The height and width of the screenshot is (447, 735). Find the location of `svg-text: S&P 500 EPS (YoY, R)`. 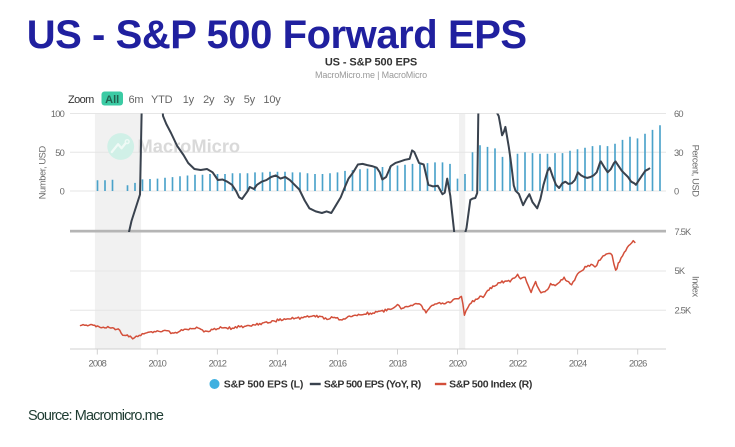

svg-text: S&P 500 EPS (YoY, R) is located at coordinates (372, 385).